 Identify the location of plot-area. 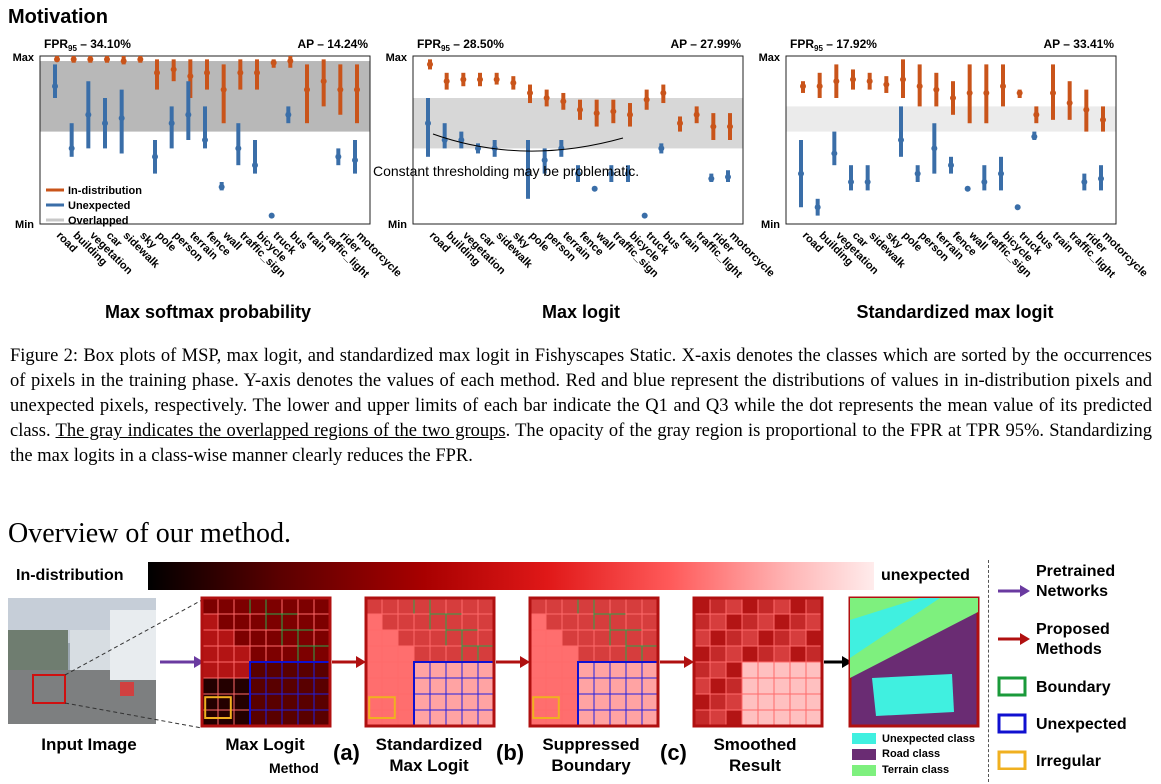
(205, 140).